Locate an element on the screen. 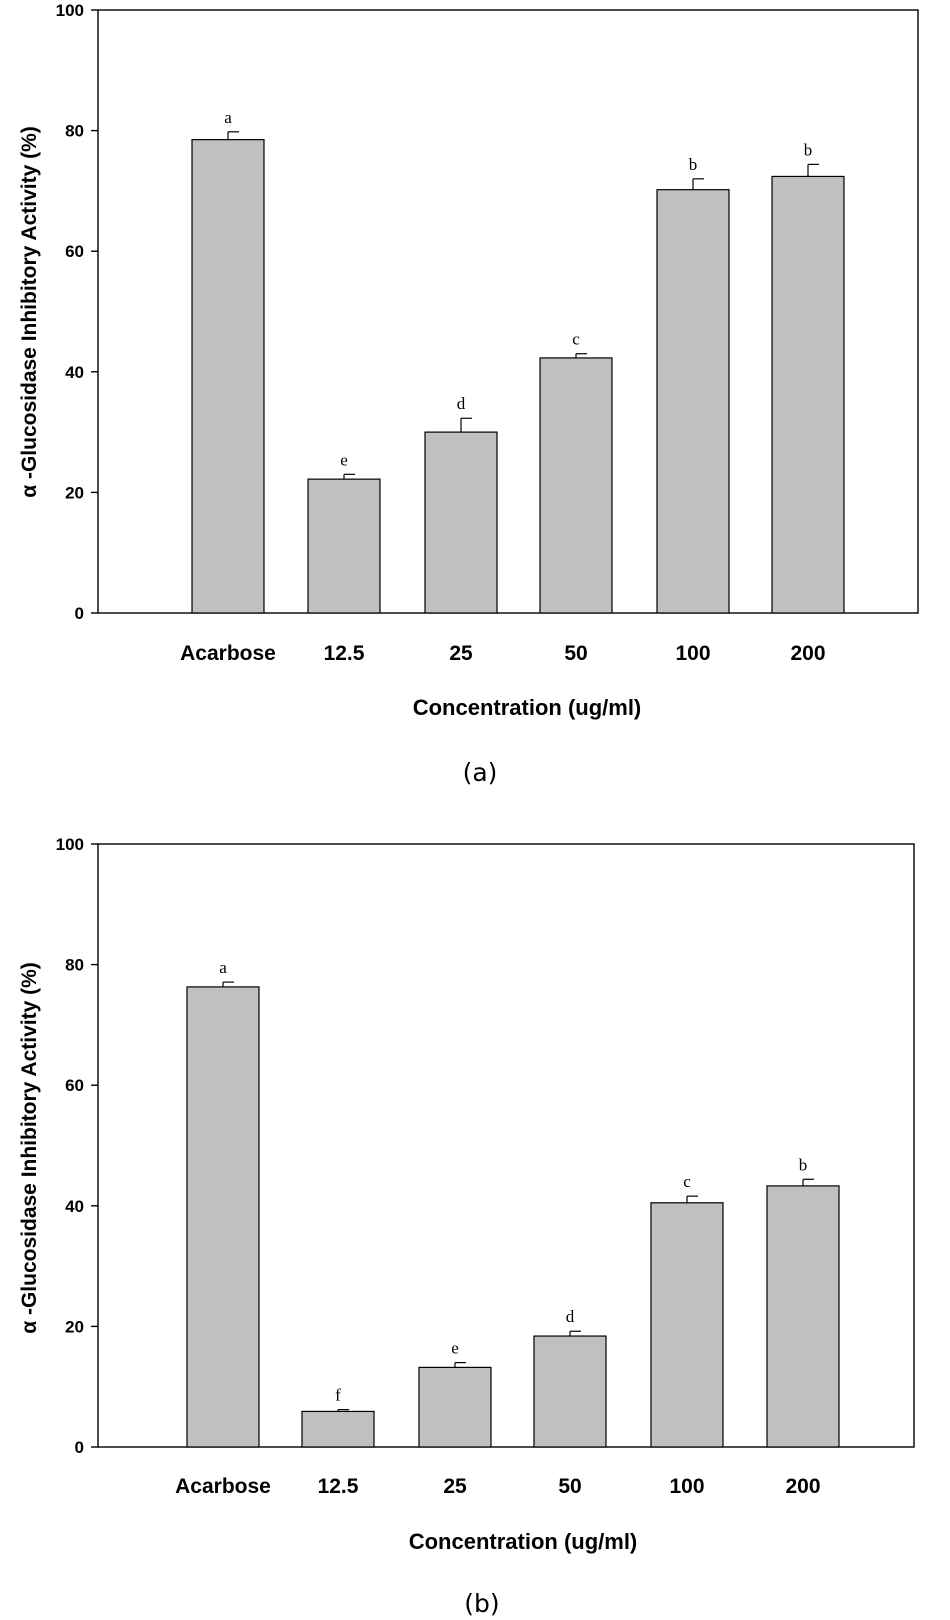 The height and width of the screenshot is (1620, 950). panel-label: (a) is located at coordinates (480, 772).